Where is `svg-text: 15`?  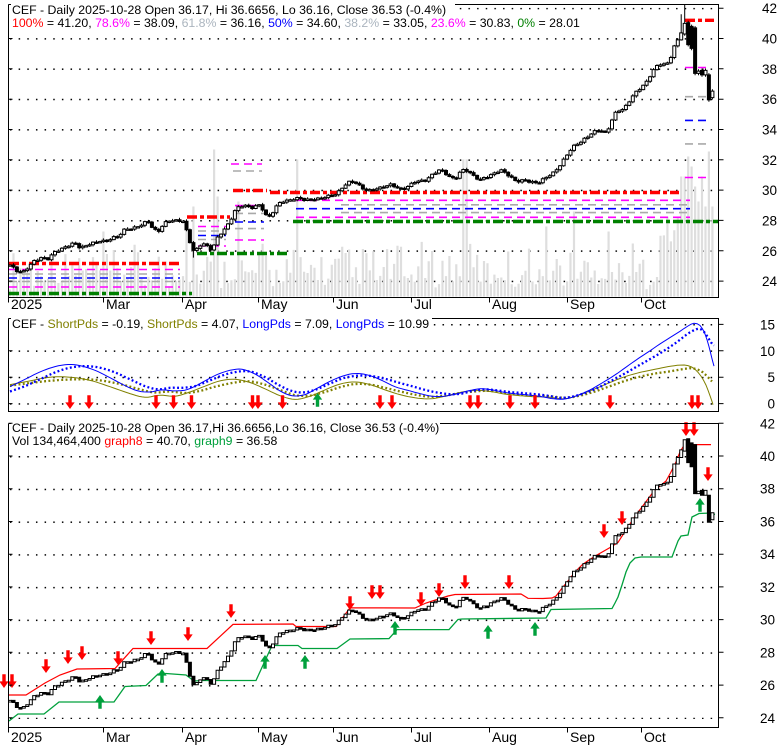
svg-text: 15 is located at coordinates (767, 324).